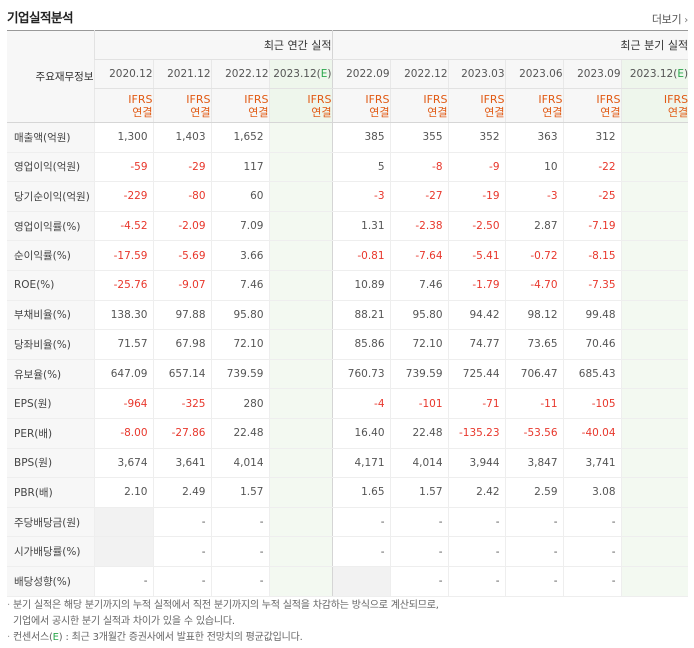 The width and height of the screenshot is (694, 648). Describe the element at coordinates (592, 255) in the screenshot. I see `quarter-value: -8.15` at that location.